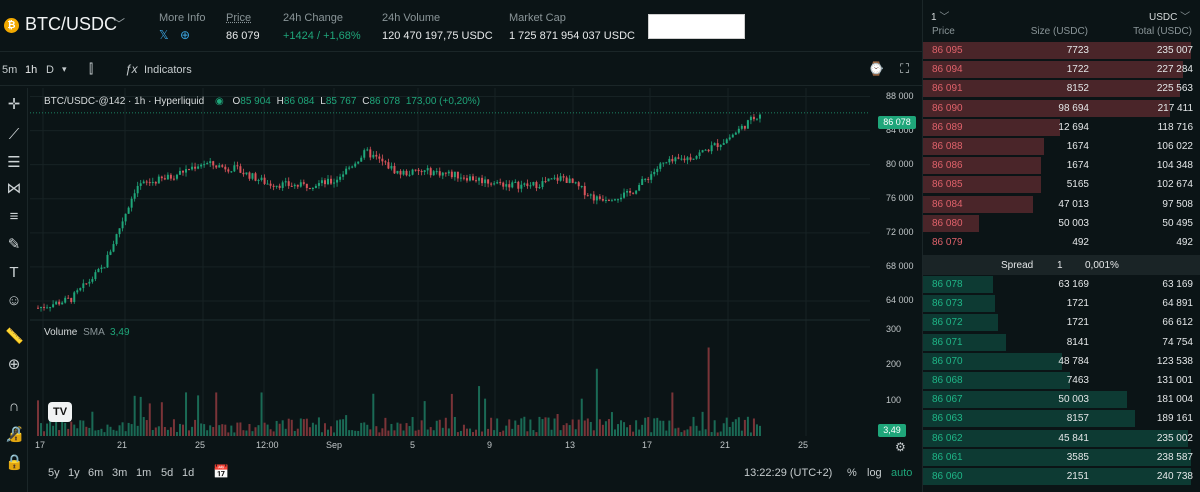 The height and width of the screenshot is (492, 1200). I want to click on bid-row: 86 078 63 169 63 169, so click(1061, 284).